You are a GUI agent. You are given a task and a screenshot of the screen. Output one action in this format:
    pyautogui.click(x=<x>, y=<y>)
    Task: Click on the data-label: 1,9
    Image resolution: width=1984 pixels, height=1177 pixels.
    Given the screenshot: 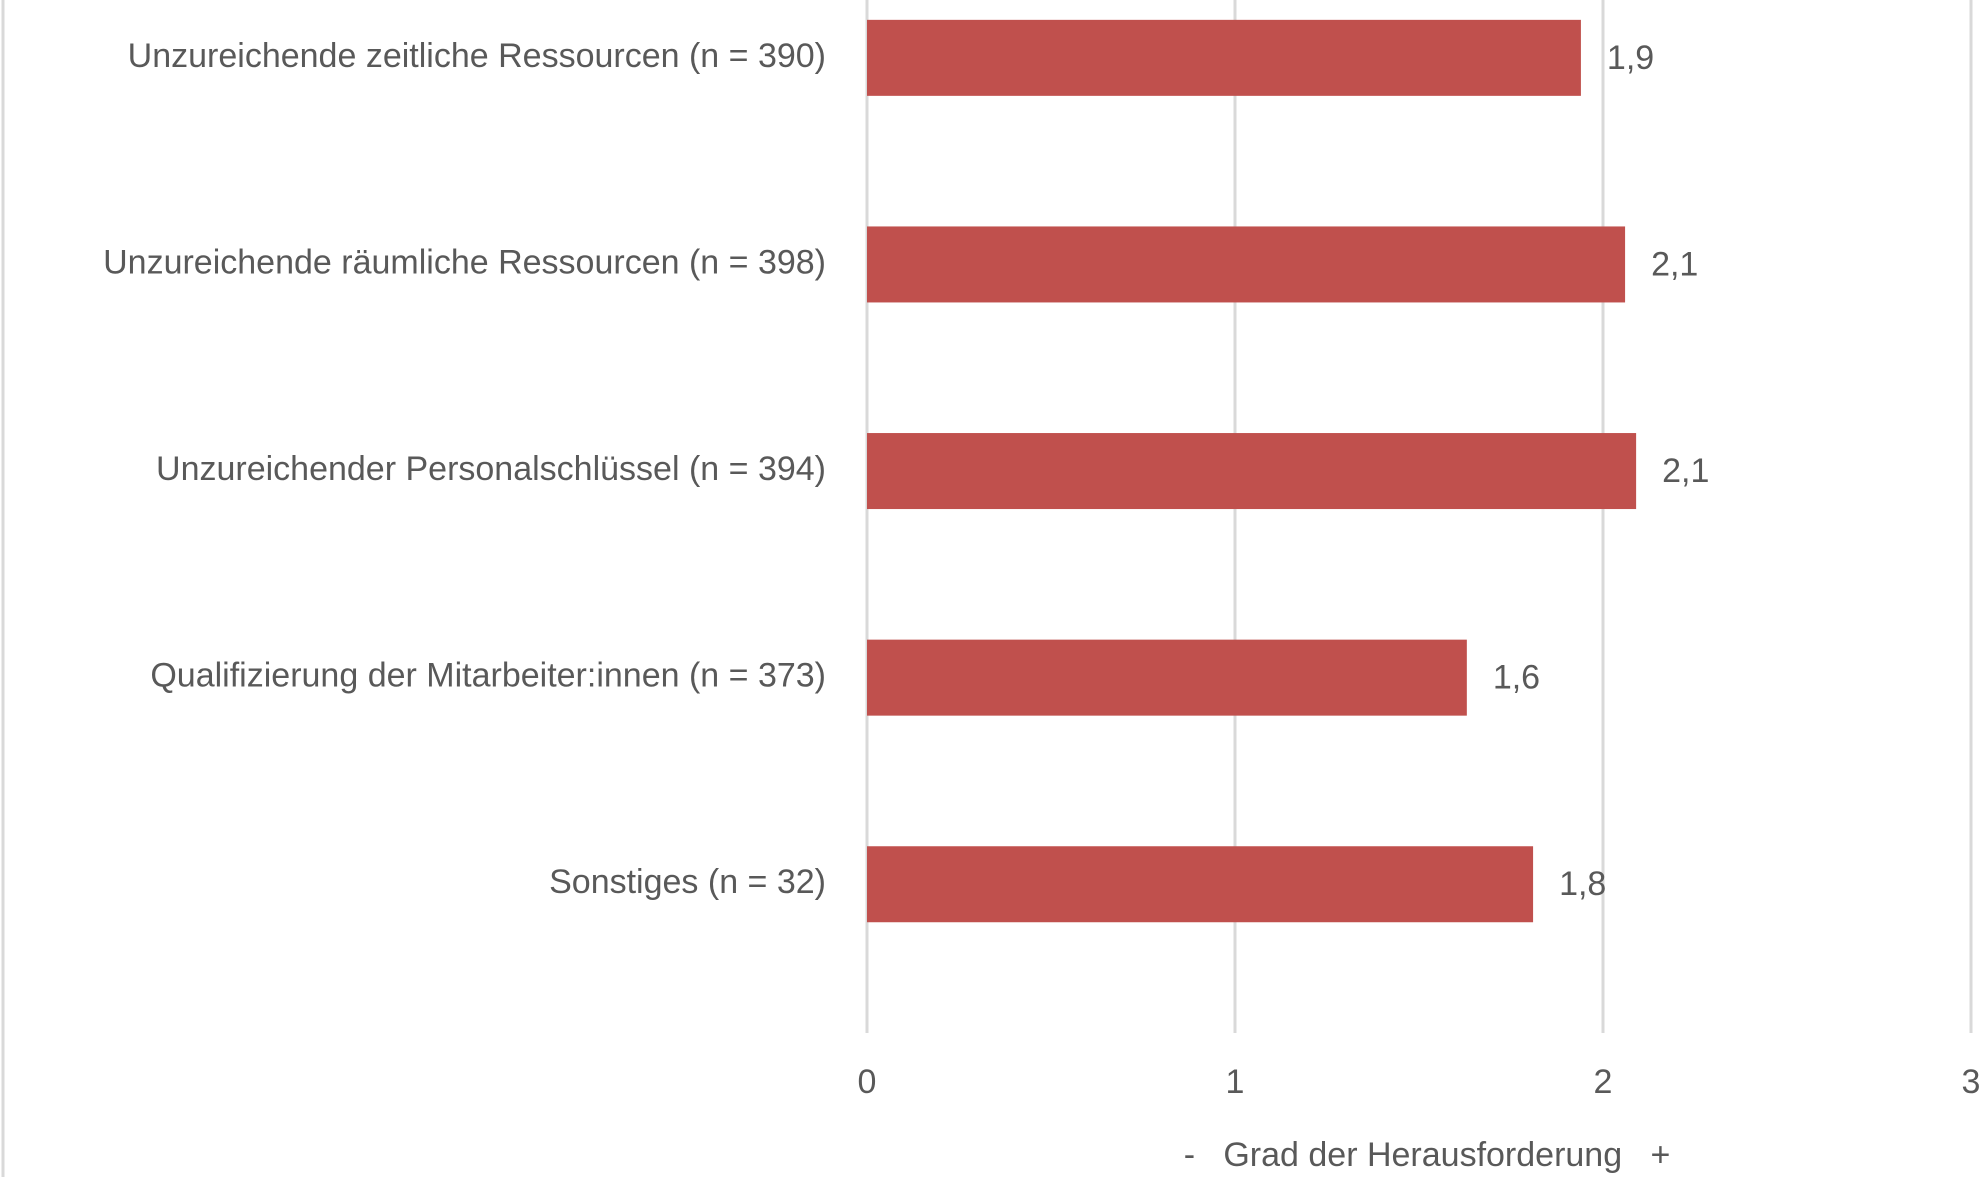 What is the action you would take?
    pyautogui.click(x=1630, y=58)
    